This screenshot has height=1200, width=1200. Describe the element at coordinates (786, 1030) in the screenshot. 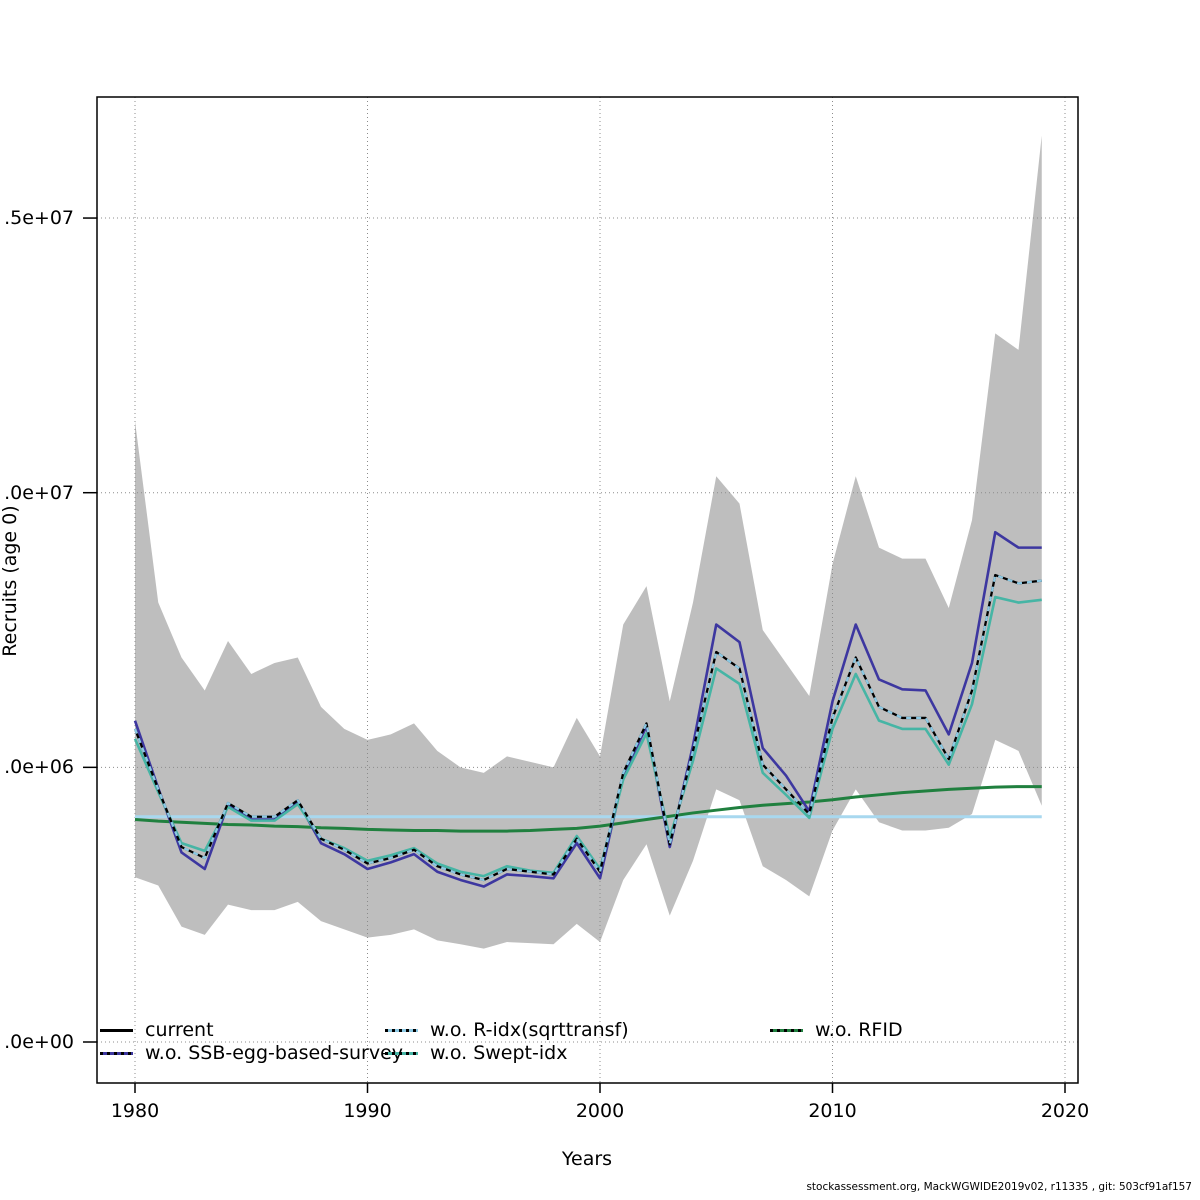

I see `legend-key-wo-rfid-line` at that location.